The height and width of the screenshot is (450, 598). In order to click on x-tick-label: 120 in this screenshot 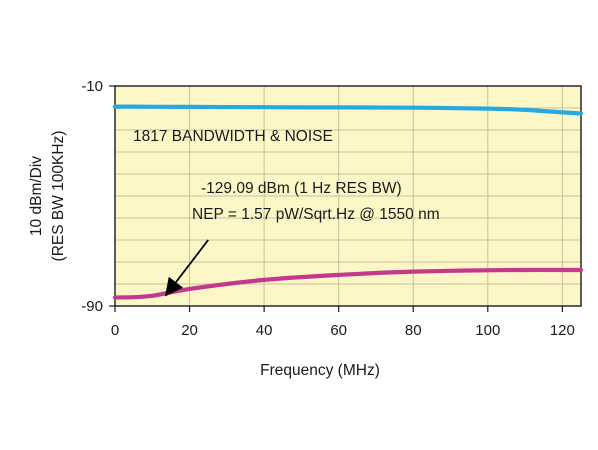, I will do `click(562, 330)`.